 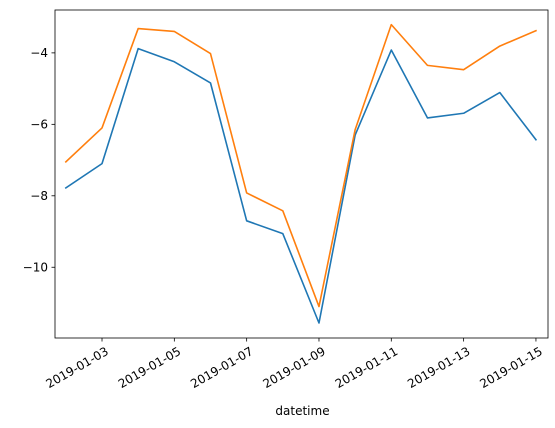 What do you see at coordinates (39, 53) in the screenshot?
I see `y-tick-label: −4` at bounding box center [39, 53].